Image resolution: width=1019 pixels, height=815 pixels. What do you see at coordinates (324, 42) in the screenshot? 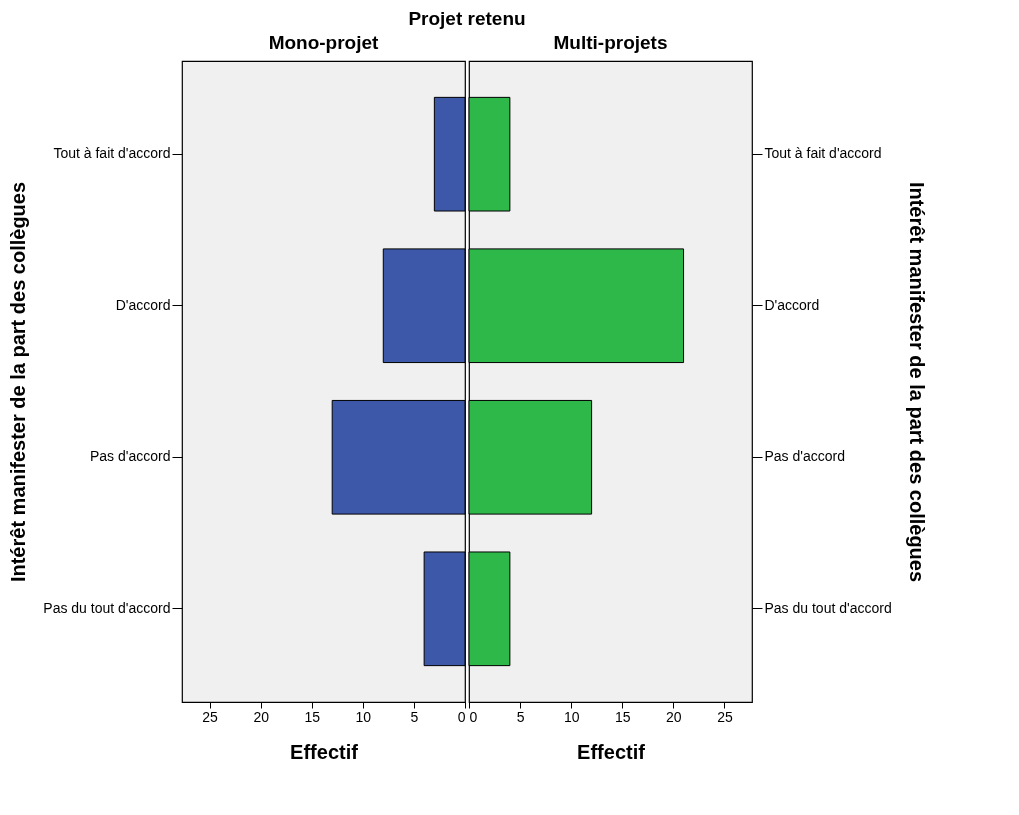
I see `chart-subtitle: Mono-projet` at bounding box center [324, 42].